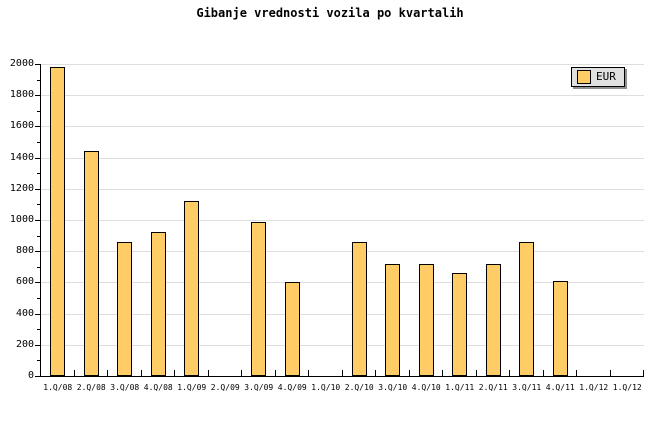 The width and height of the screenshot is (660, 440). What do you see at coordinates (24, 344) in the screenshot?
I see `y-tick-label: 200` at bounding box center [24, 344].